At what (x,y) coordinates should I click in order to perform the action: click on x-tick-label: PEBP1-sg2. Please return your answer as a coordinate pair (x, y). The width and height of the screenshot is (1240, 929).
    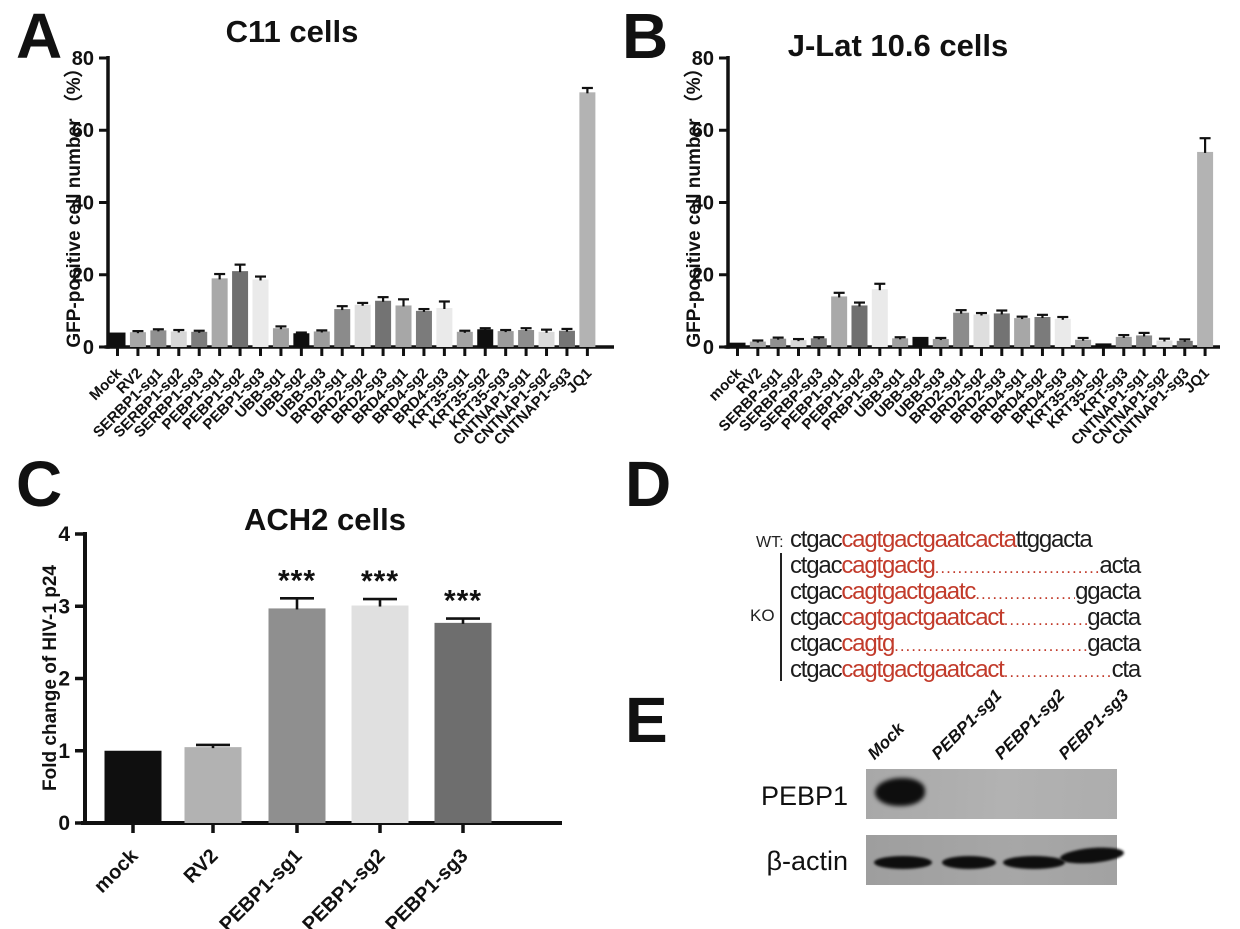
    Looking at the image, I should click on (344, 887).